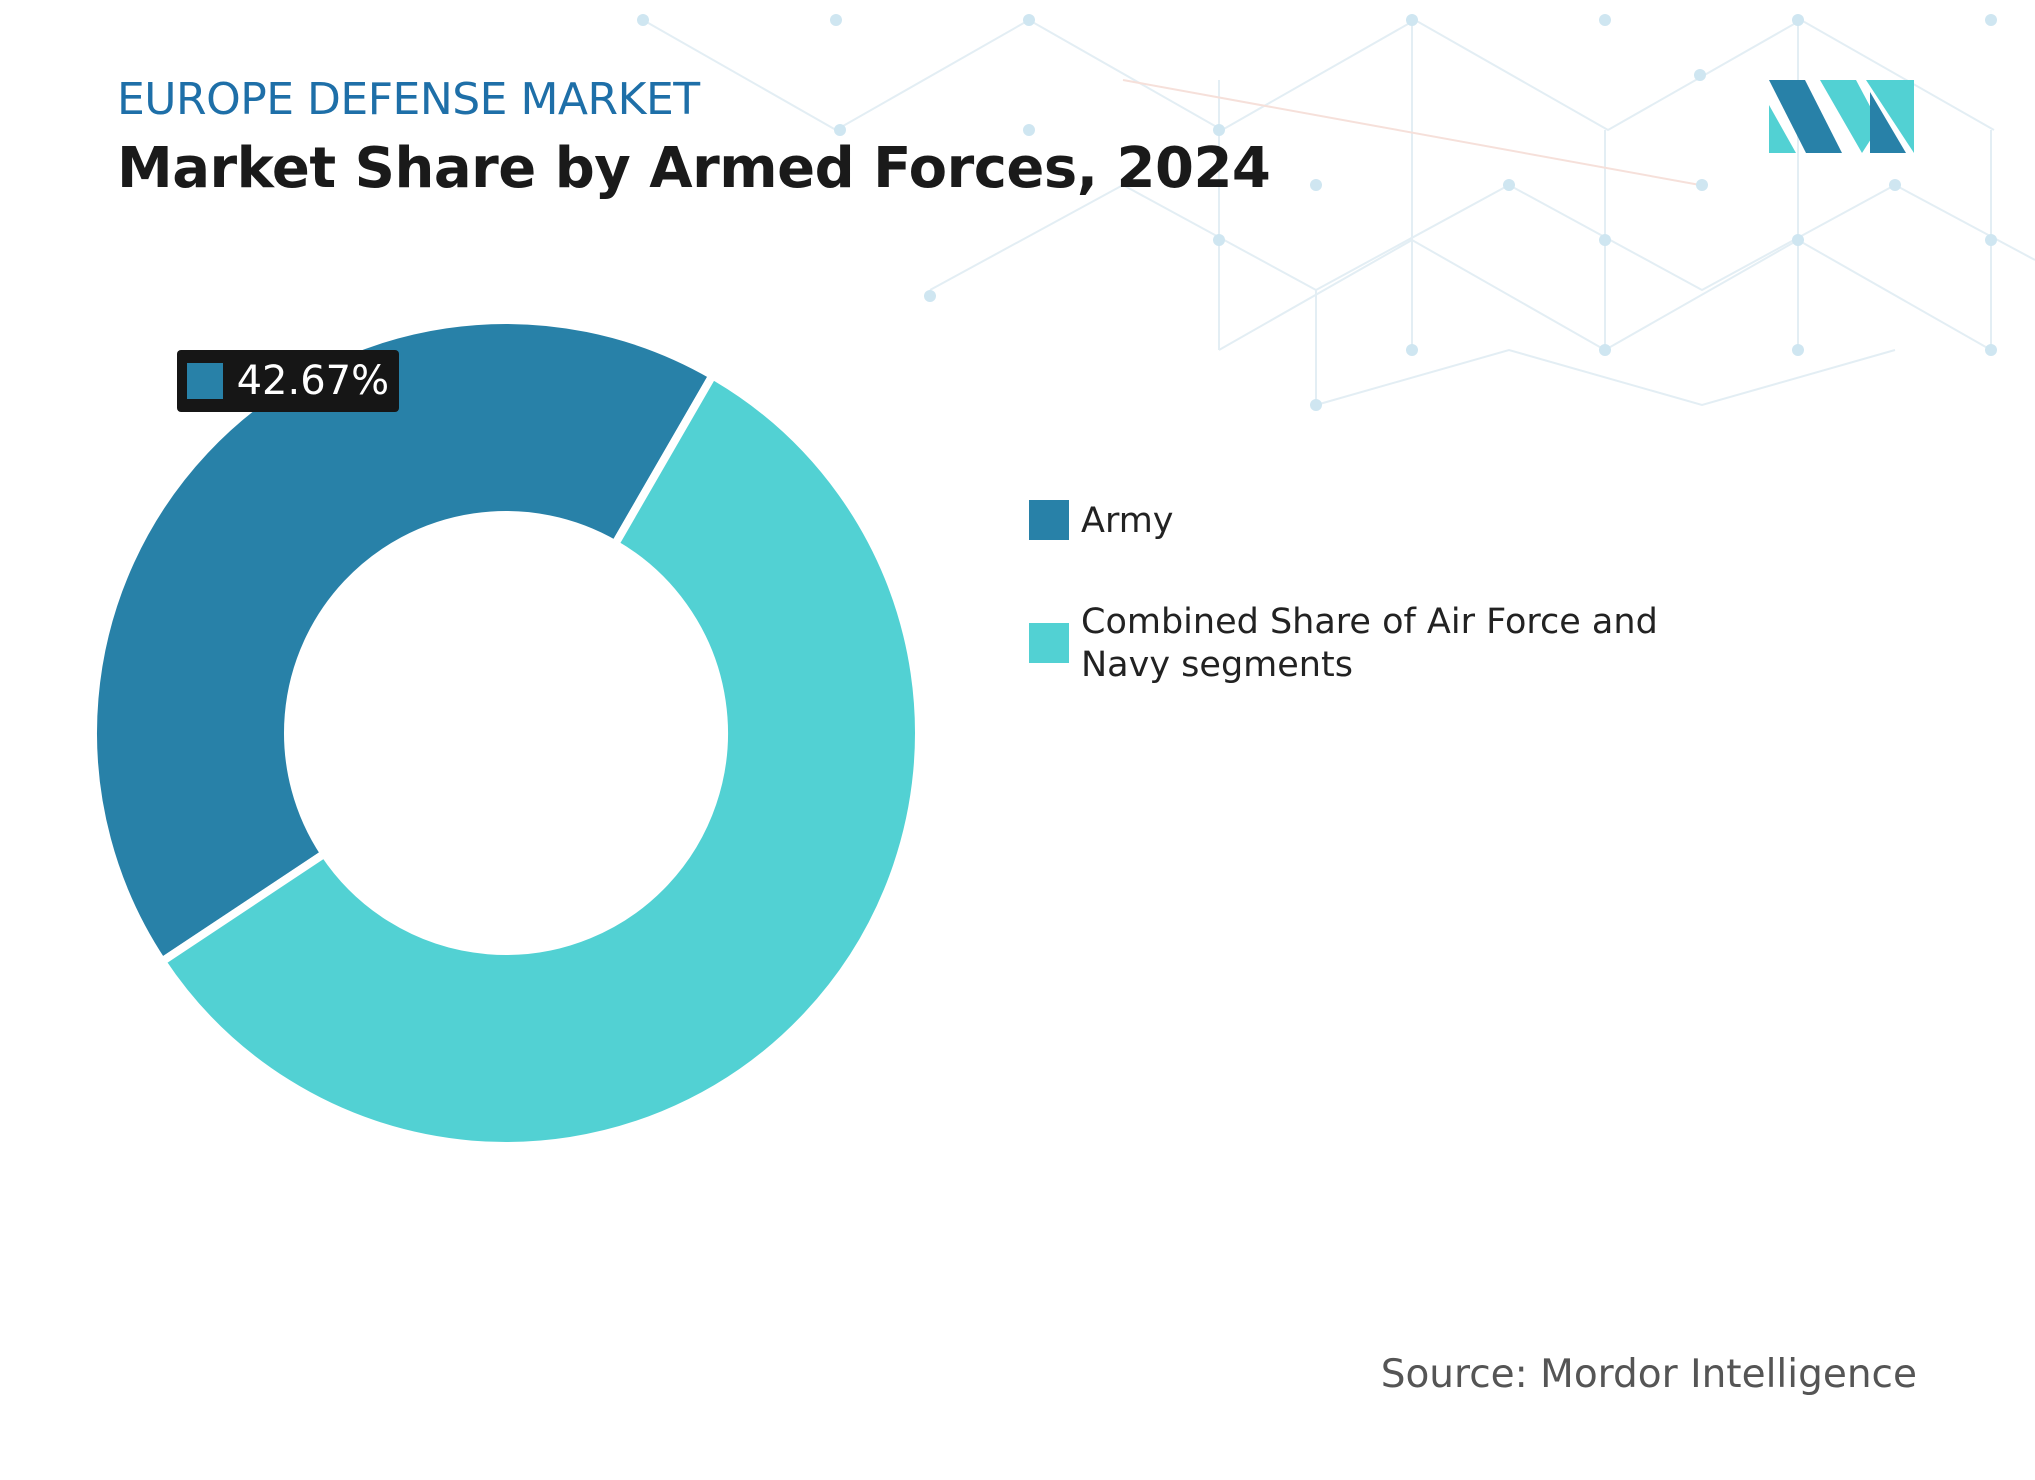 The height and width of the screenshot is (1480, 2035). Describe the element at coordinates (1127, 521) in the screenshot. I see `legend-label: Army` at that location.